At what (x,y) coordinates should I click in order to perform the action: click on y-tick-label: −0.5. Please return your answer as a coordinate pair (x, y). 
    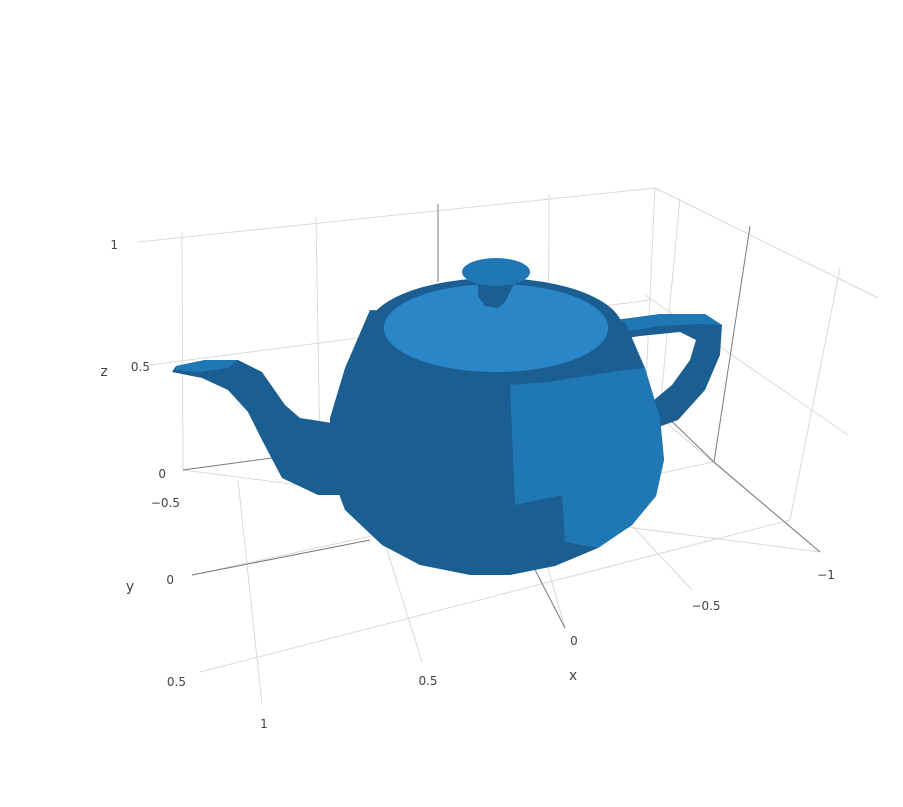
    Looking at the image, I should click on (165, 503).